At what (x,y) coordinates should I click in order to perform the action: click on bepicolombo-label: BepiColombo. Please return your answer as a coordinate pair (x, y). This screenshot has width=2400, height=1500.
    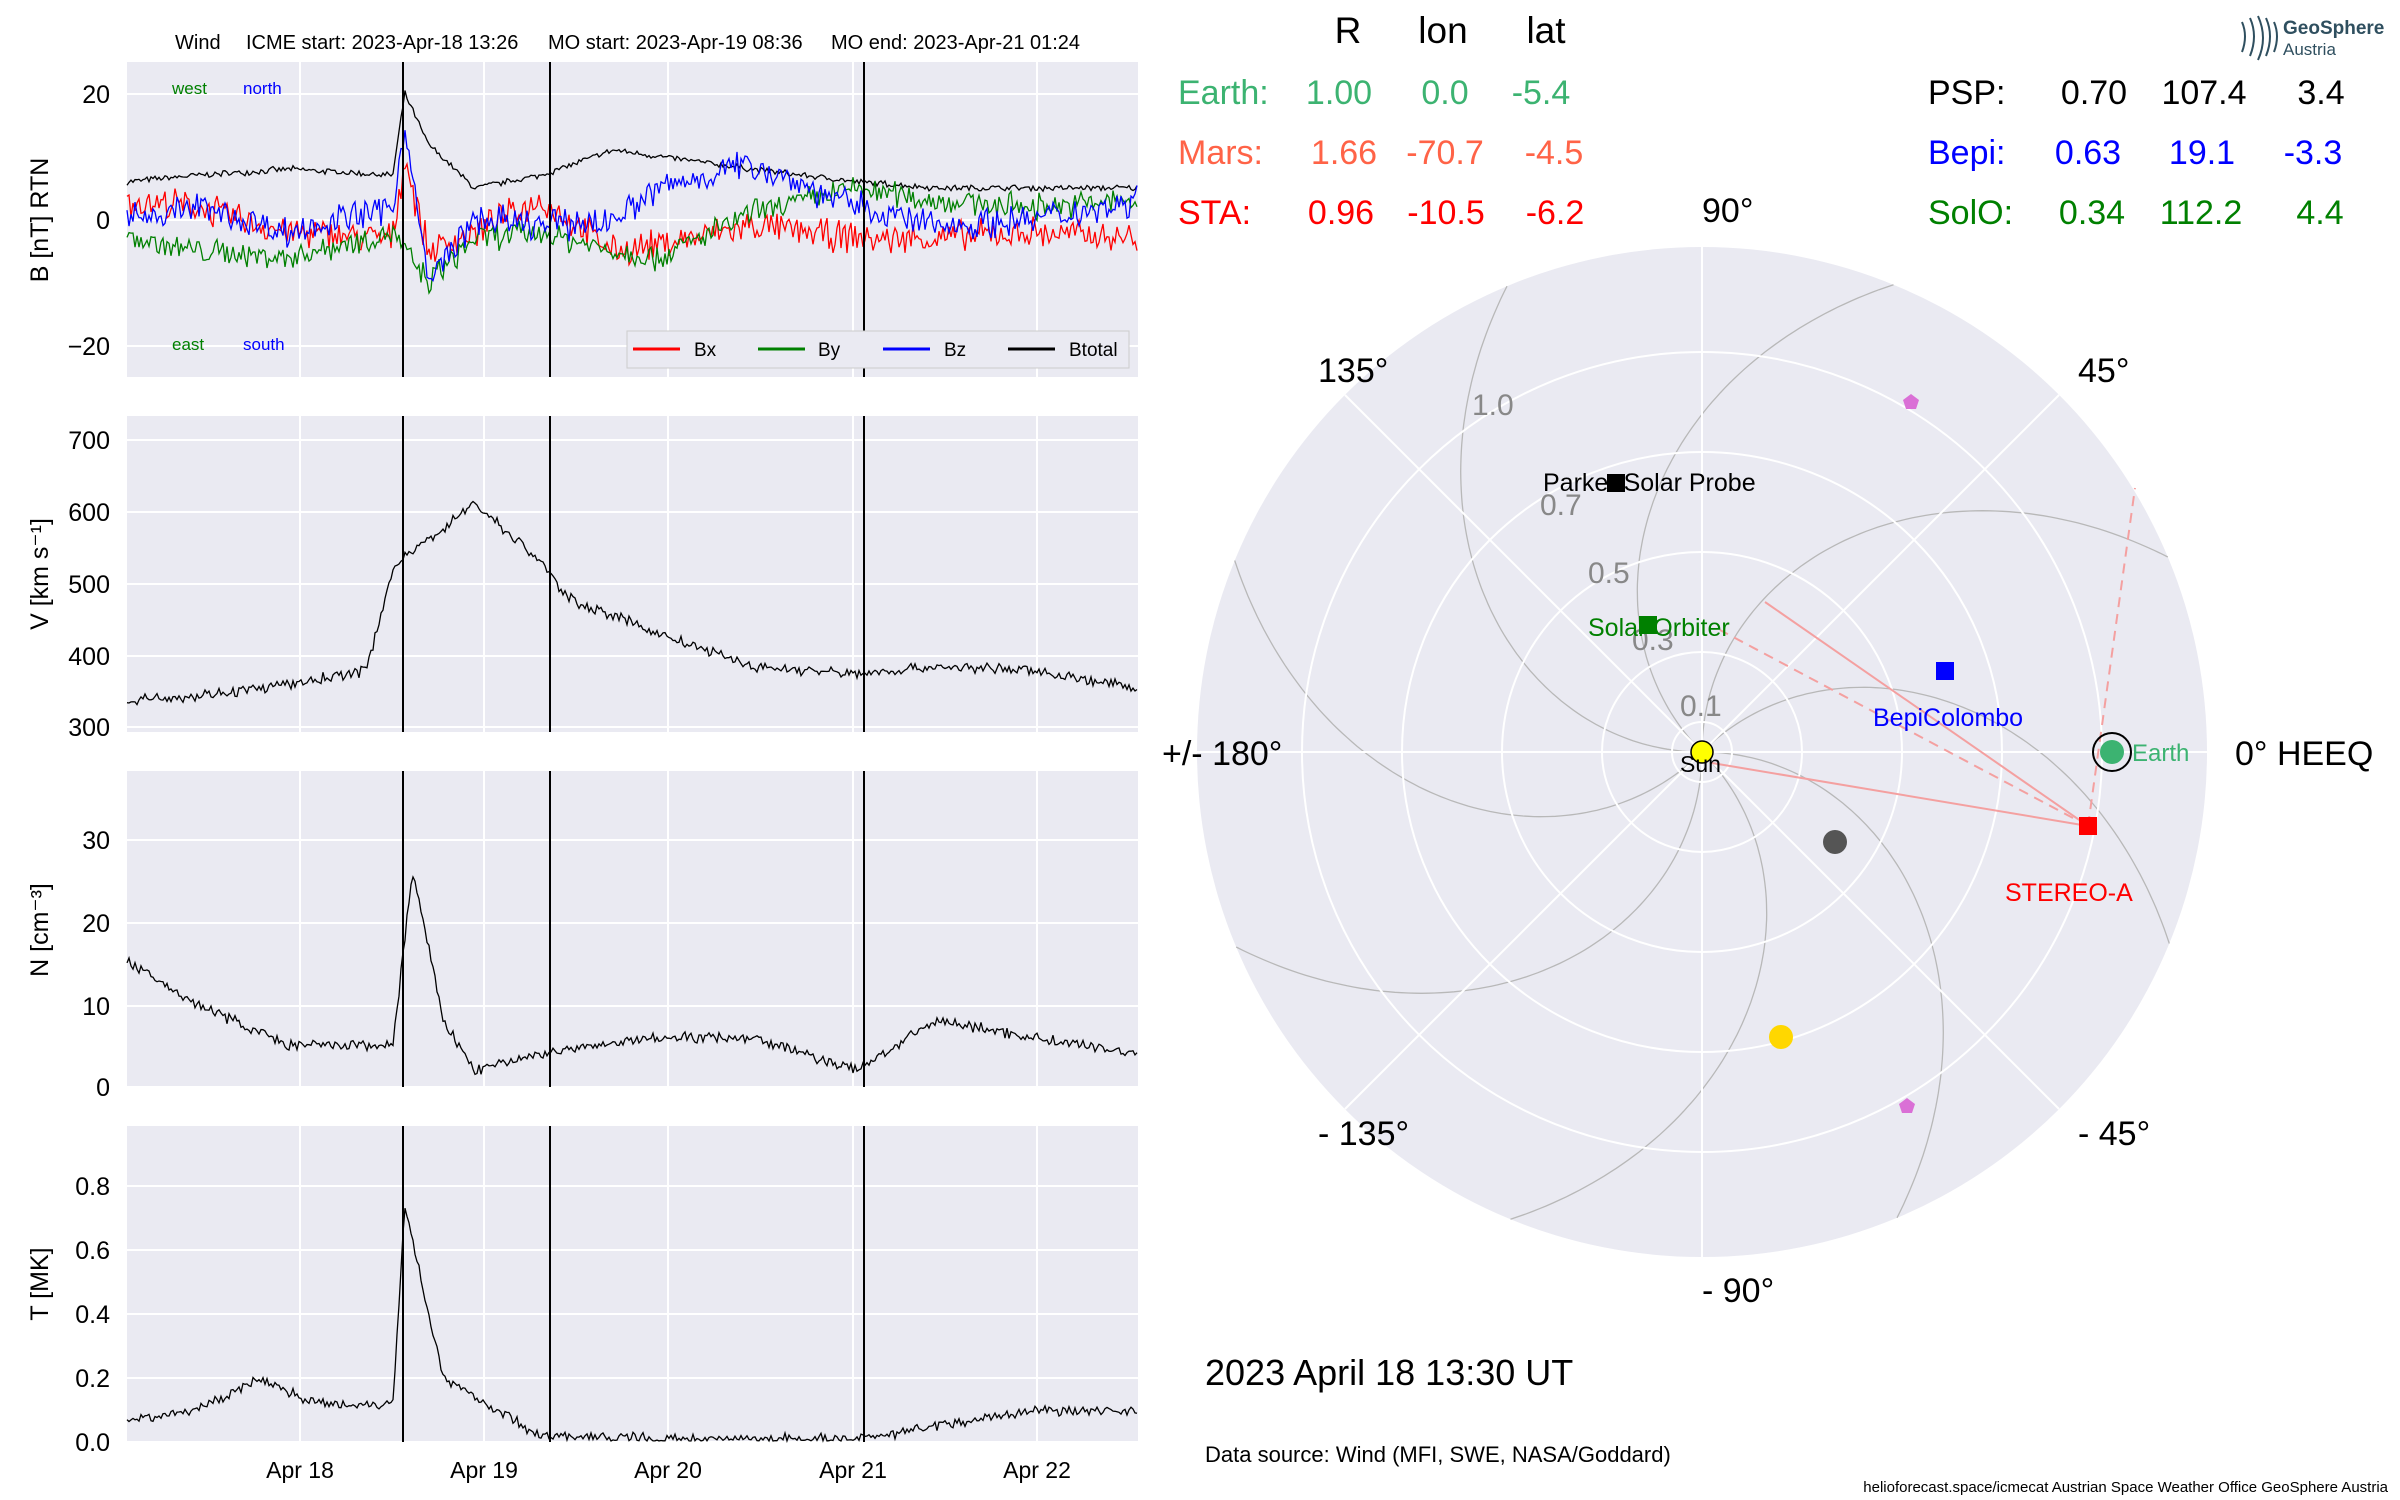
    Looking at the image, I should click on (1948, 718).